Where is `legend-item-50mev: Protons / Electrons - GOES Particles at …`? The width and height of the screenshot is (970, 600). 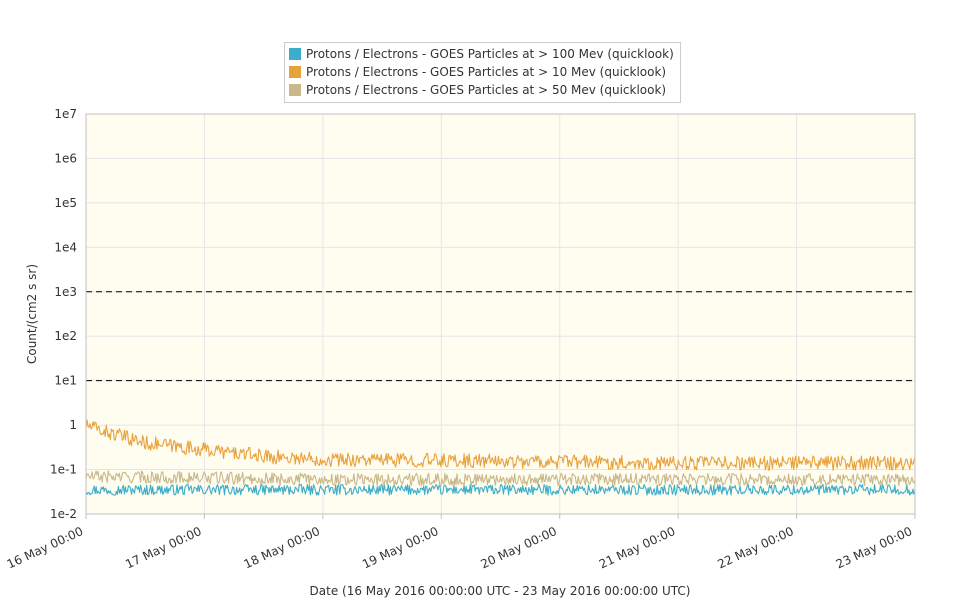 legend-item-50mev: Protons / Electrons - GOES Particles at … is located at coordinates (481, 90).